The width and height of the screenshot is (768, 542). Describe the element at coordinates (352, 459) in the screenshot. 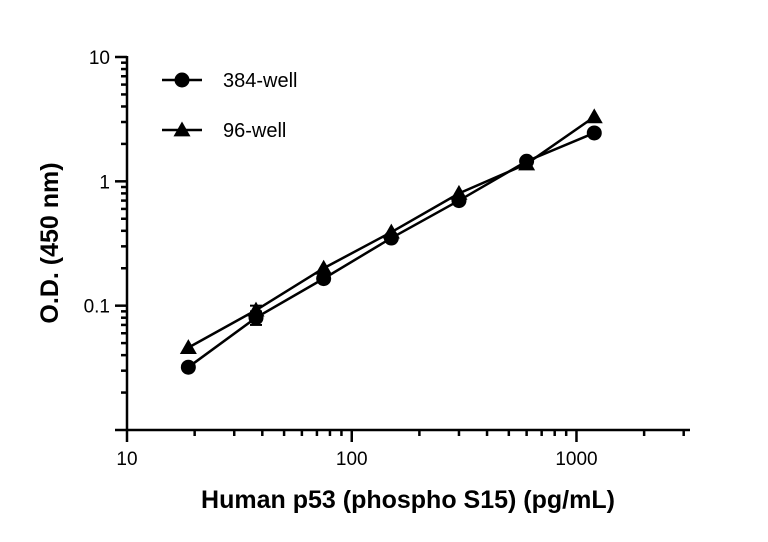

I see `x-tick-label: 100` at that location.